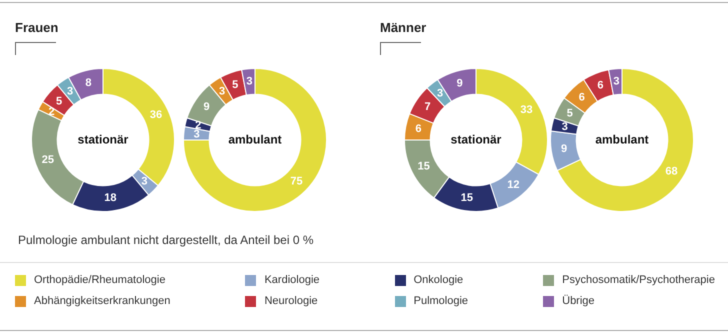  I want to click on data-label: 8, so click(88, 83).